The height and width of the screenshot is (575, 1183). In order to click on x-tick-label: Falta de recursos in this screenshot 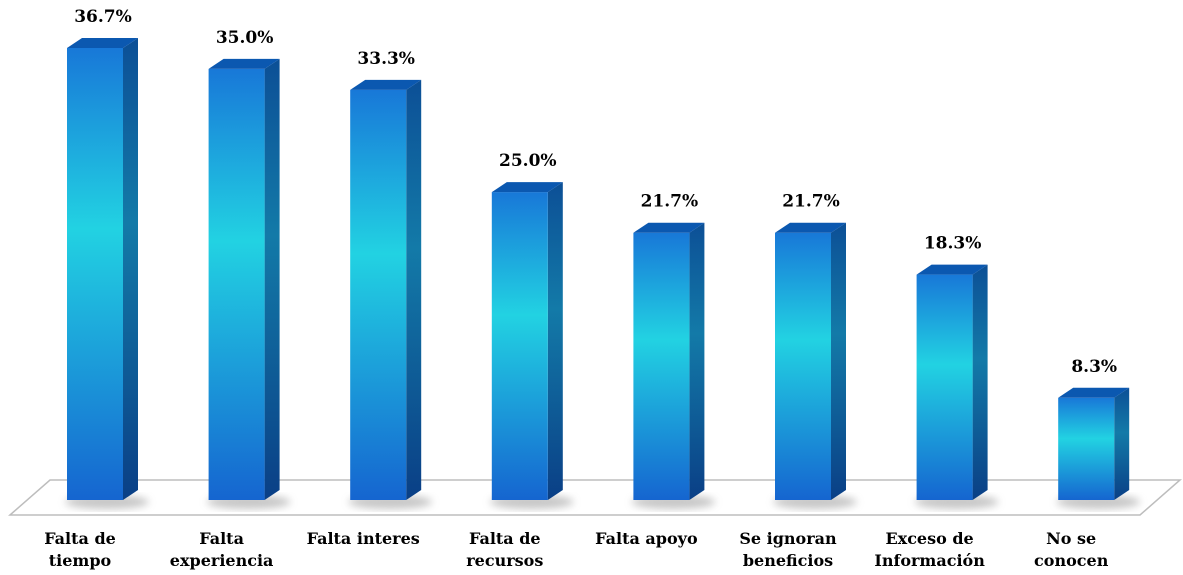, I will do `click(505, 549)`.